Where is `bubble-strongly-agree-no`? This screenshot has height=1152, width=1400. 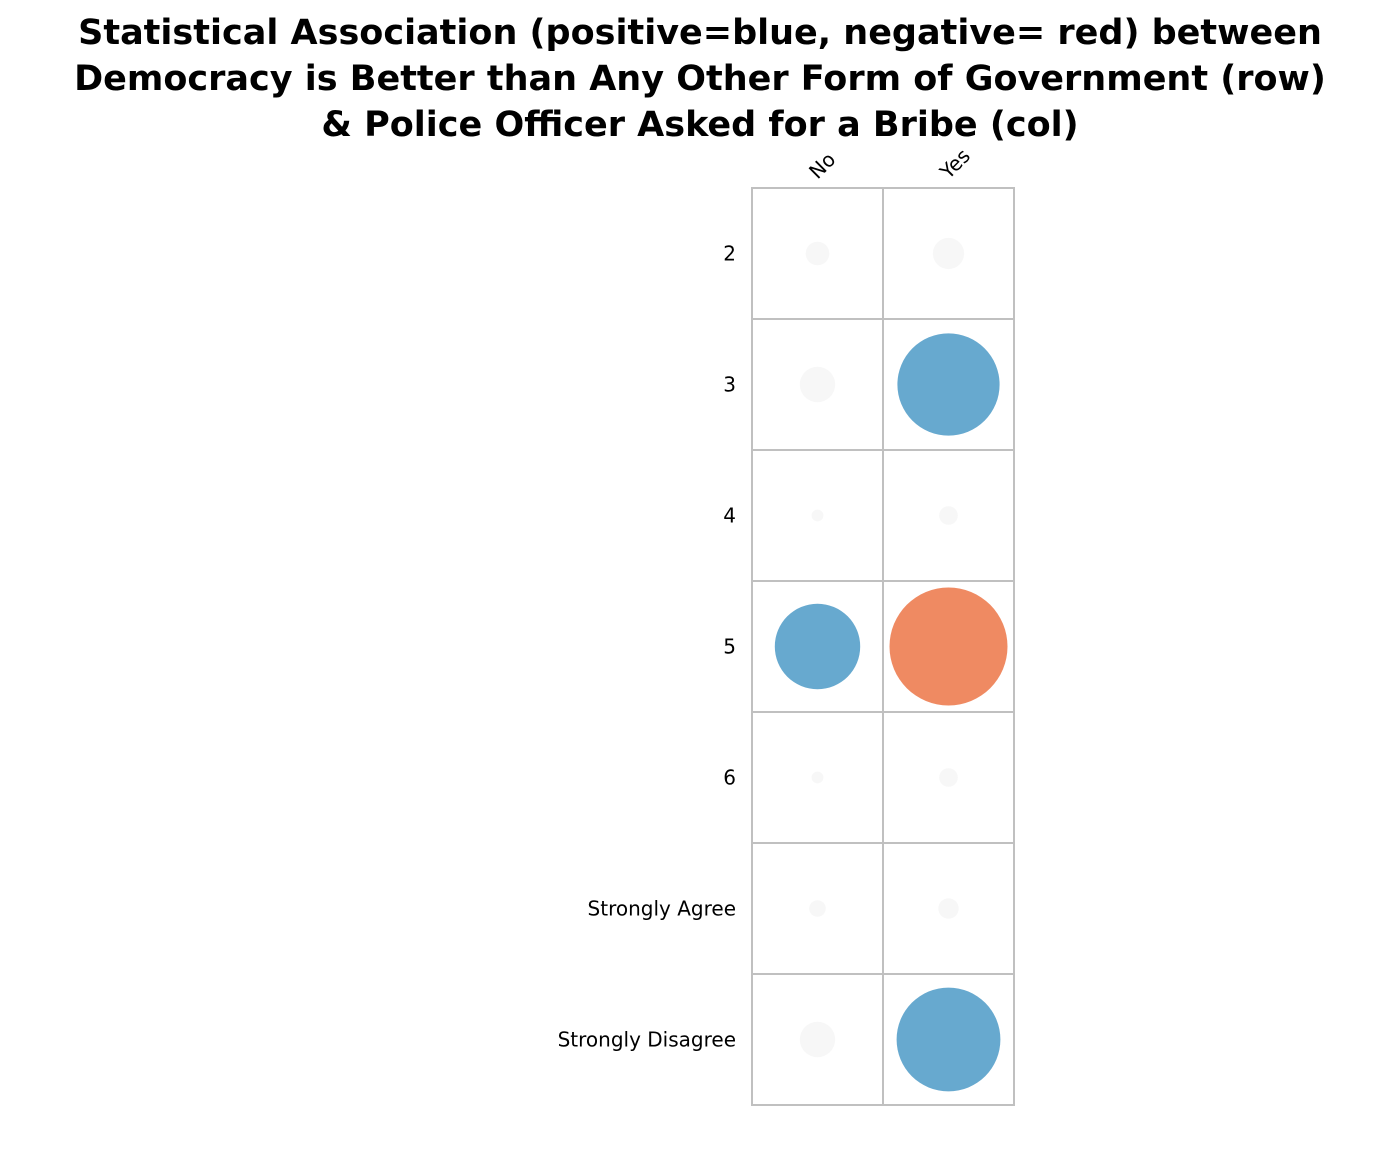 bubble-strongly-agree-no is located at coordinates (817, 908).